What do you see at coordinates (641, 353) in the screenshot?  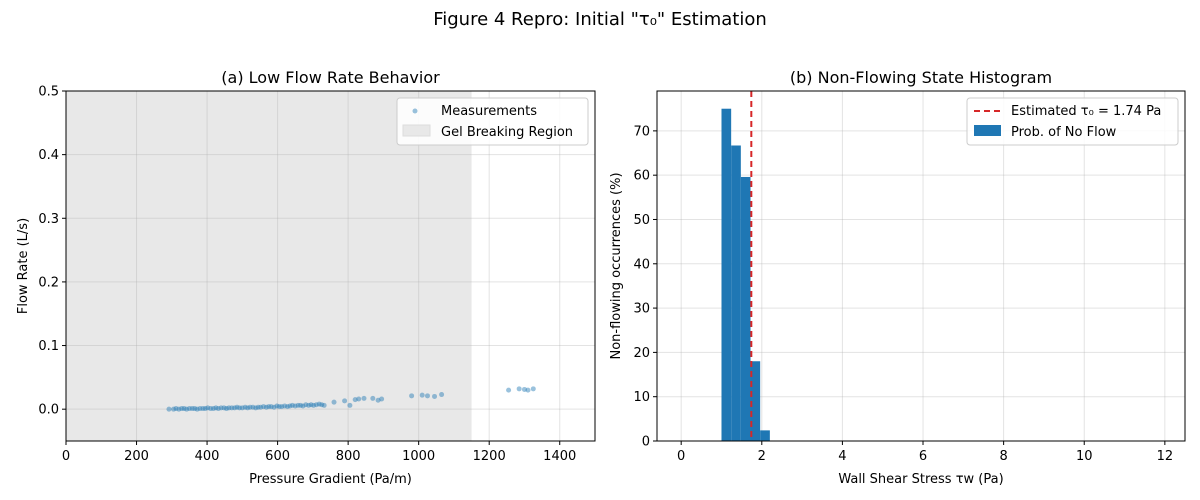 I see `panel-b-y-tick-label: 20` at bounding box center [641, 353].